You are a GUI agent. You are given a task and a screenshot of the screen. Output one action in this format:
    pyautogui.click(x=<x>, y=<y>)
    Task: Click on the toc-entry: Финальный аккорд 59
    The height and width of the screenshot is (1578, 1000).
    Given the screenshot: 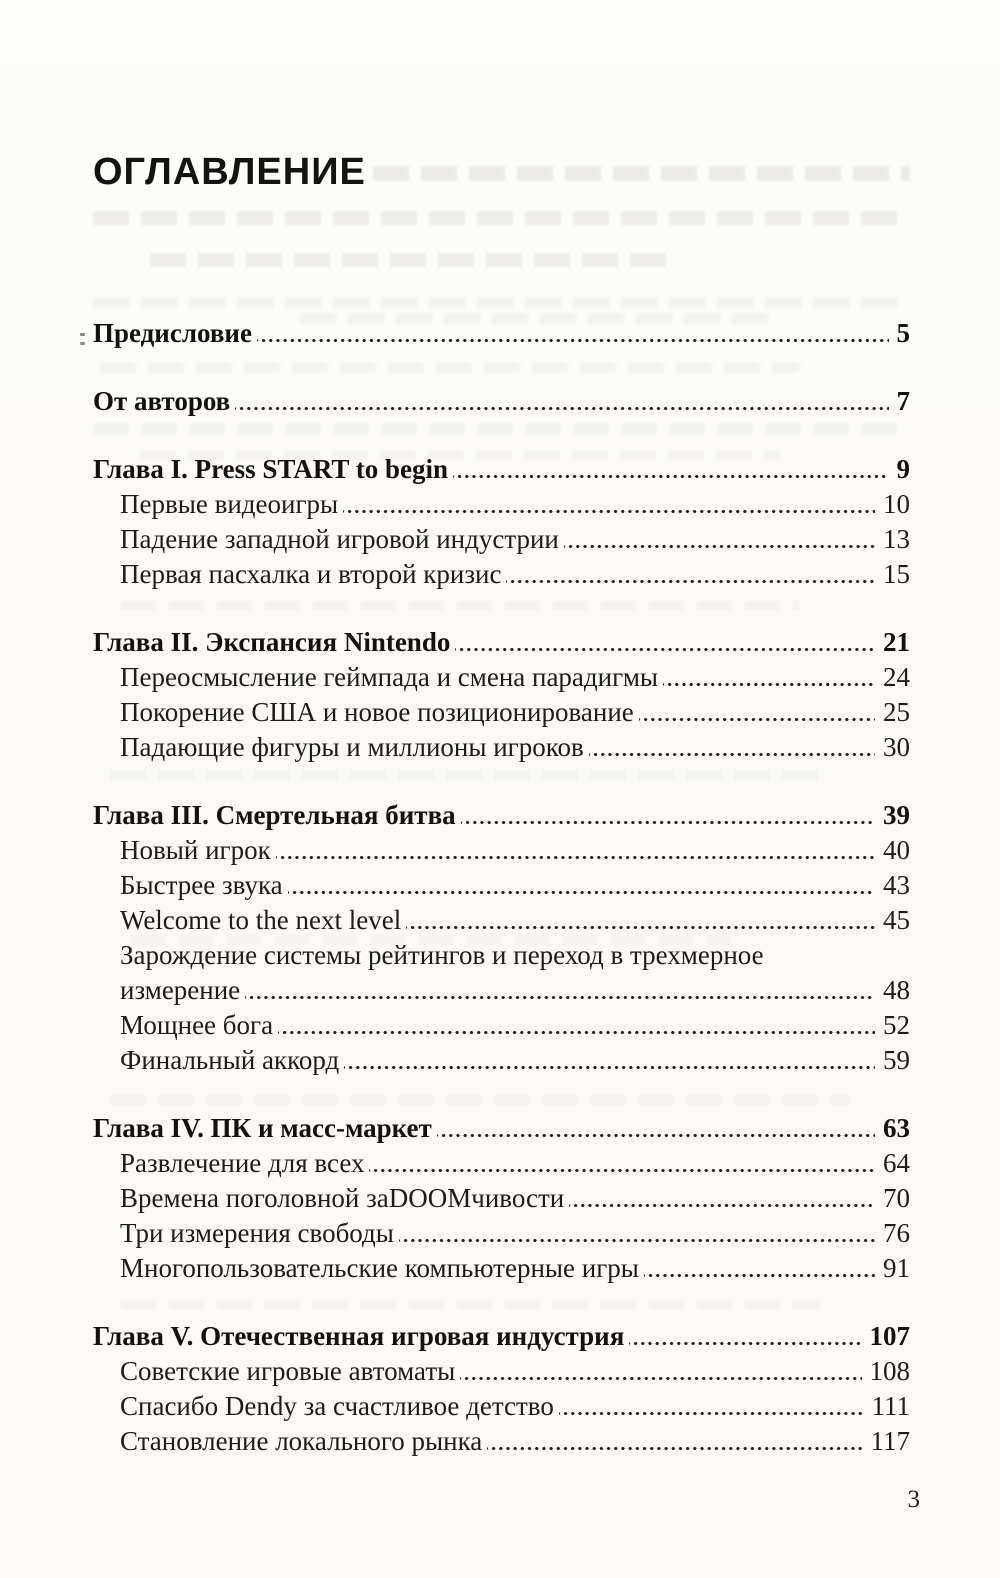 What is the action you would take?
    pyautogui.click(x=501, y=1060)
    